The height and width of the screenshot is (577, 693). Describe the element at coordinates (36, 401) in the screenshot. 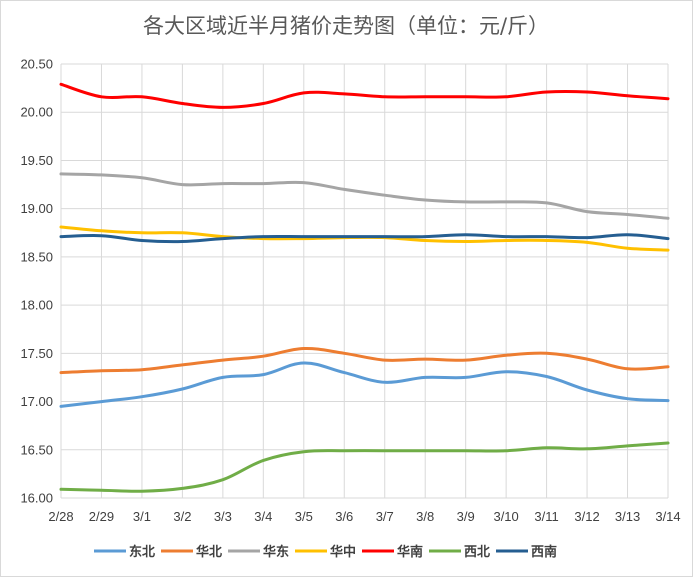

I see `y-tick-label: 17.00` at that location.